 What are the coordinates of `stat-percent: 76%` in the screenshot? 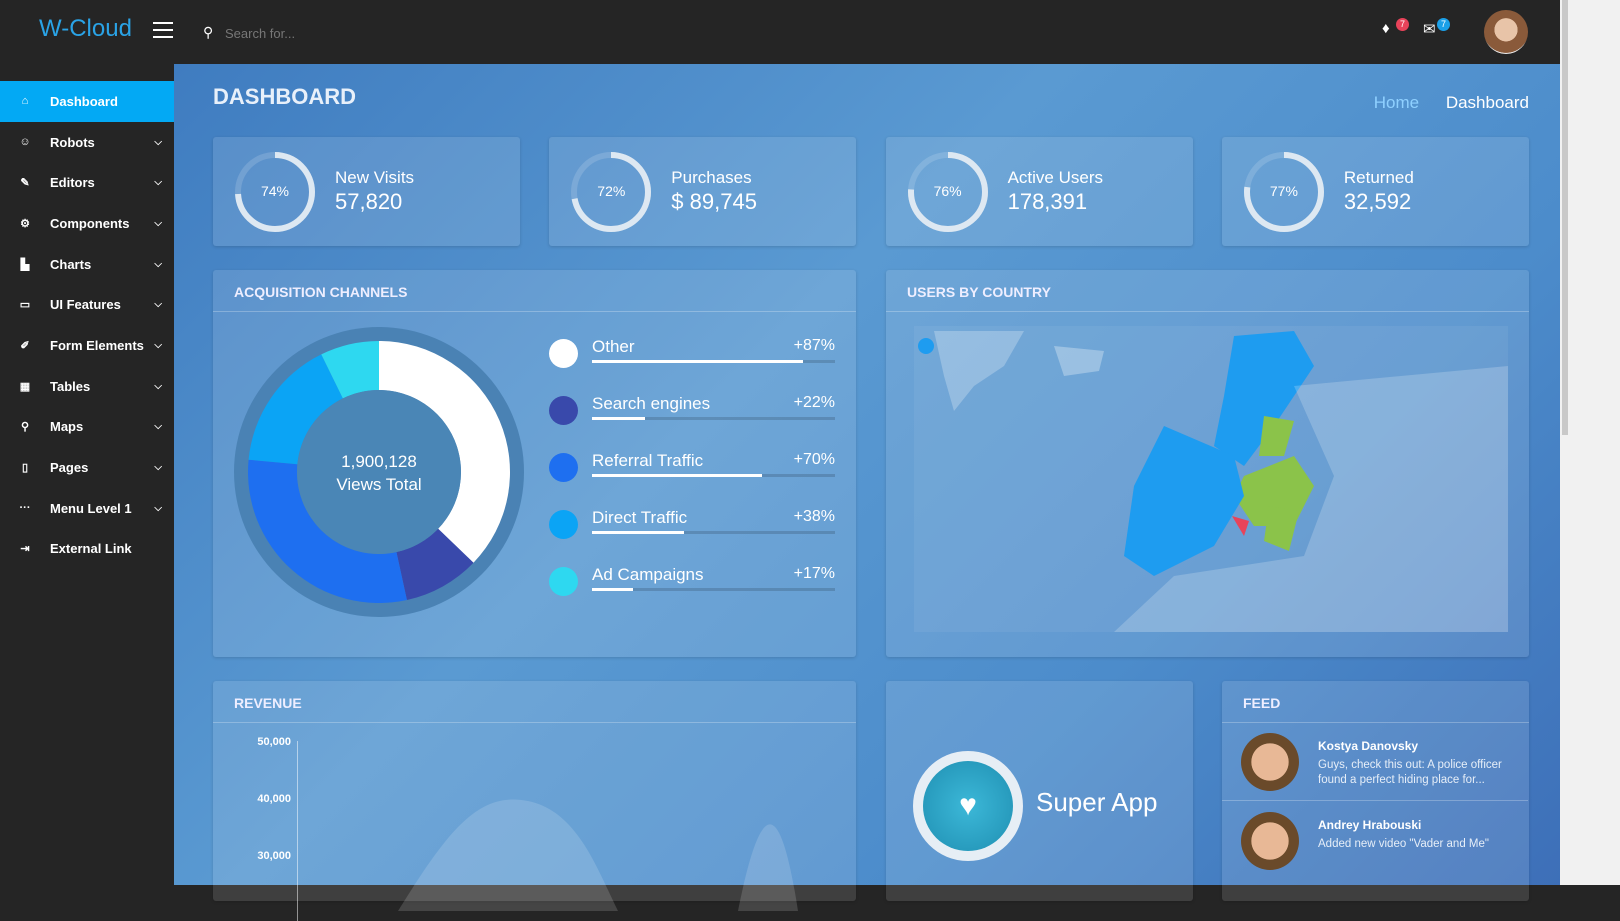 It's located at (947, 191).